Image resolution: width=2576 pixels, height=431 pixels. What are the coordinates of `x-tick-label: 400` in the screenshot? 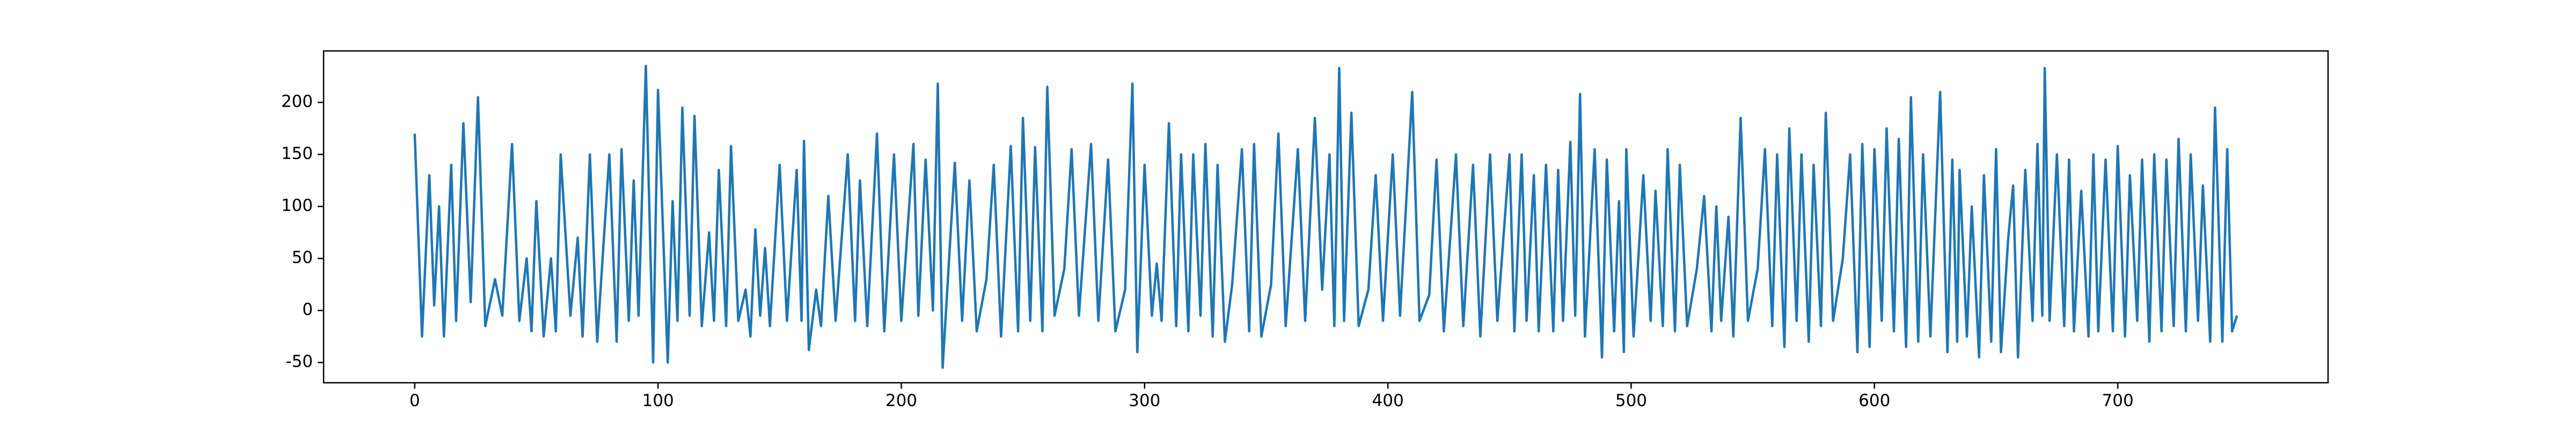 It's located at (1388, 401).